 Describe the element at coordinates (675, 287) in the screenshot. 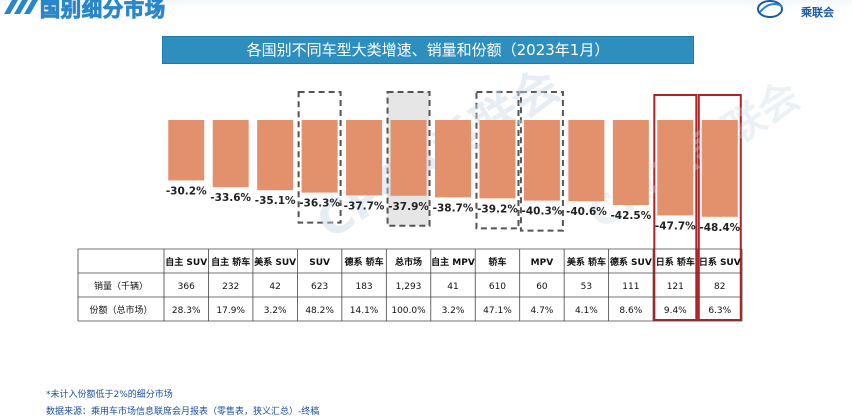

I see `table-cell-0-11: 121` at that location.